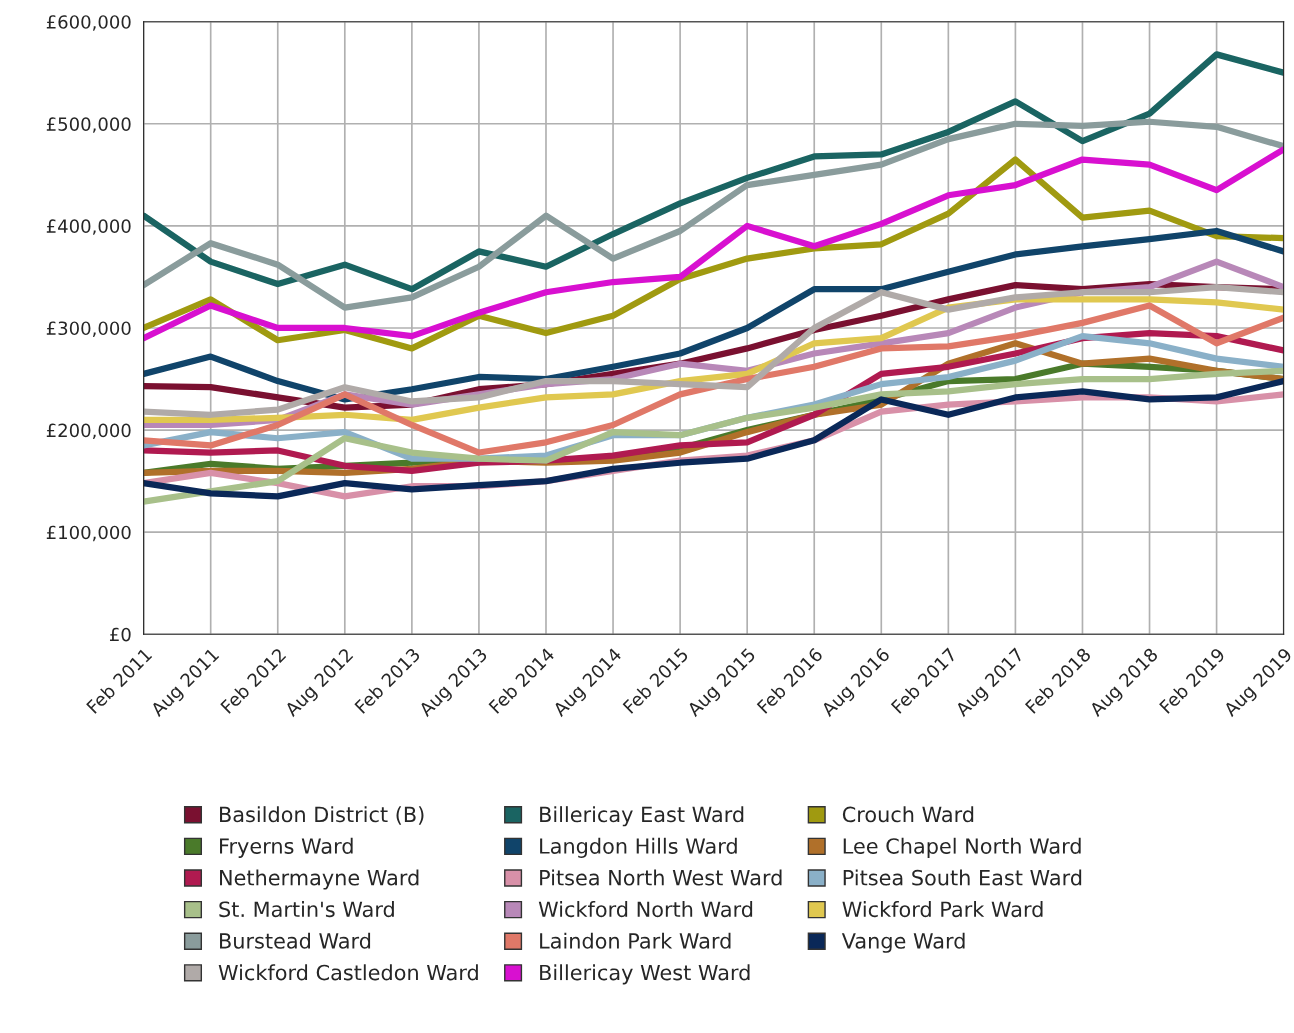 The image size is (1294, 1033). Describe the element at coordinates (88, 329) in the screenshot. I see `y-tick-label: £300,000` at that location.